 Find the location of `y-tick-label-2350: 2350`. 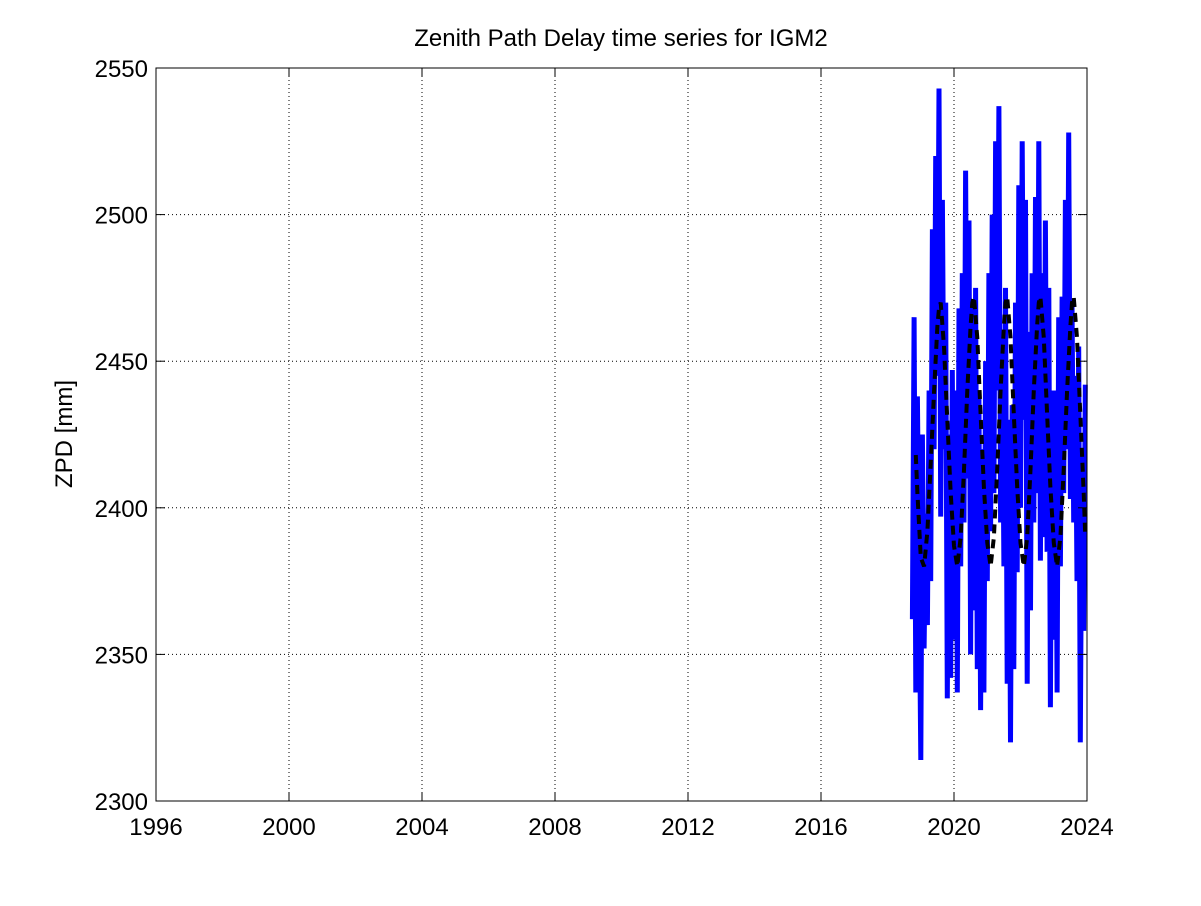

y-tick-label-2350: 2350 is located at coordinates (121, 655).